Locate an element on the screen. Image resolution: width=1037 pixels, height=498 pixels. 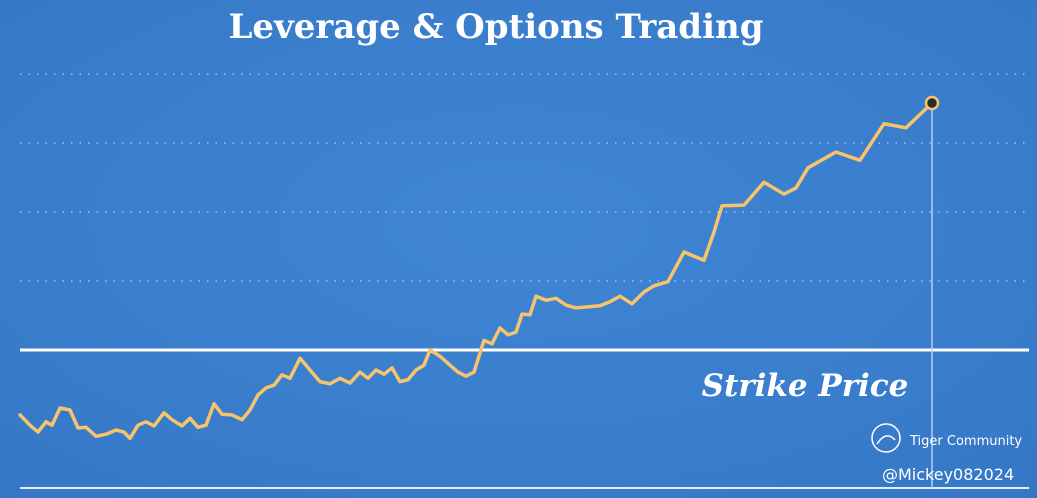
strike-label: Strike Price is located at coordinates (805, 386).